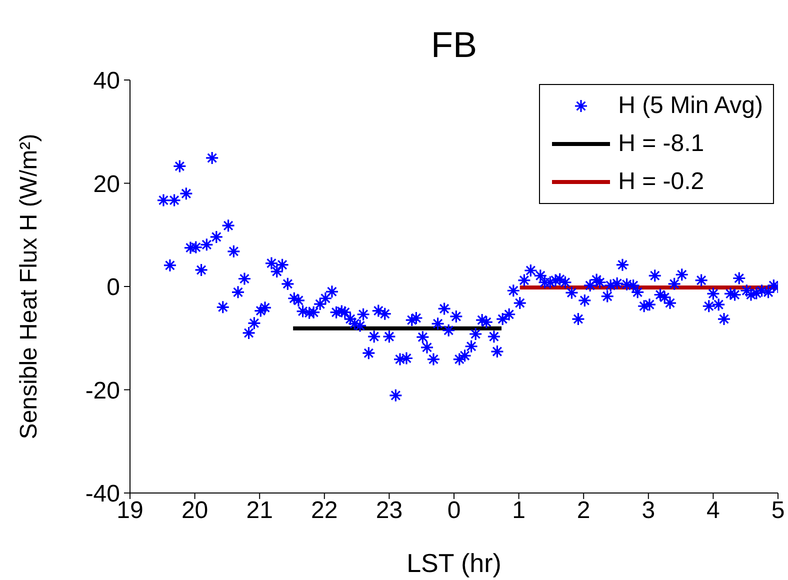 This screenshot has width=788, height=580. Describe the element at coordinates (713, 510) in the screenshot. I see `x-tick-label: 4` at that location.